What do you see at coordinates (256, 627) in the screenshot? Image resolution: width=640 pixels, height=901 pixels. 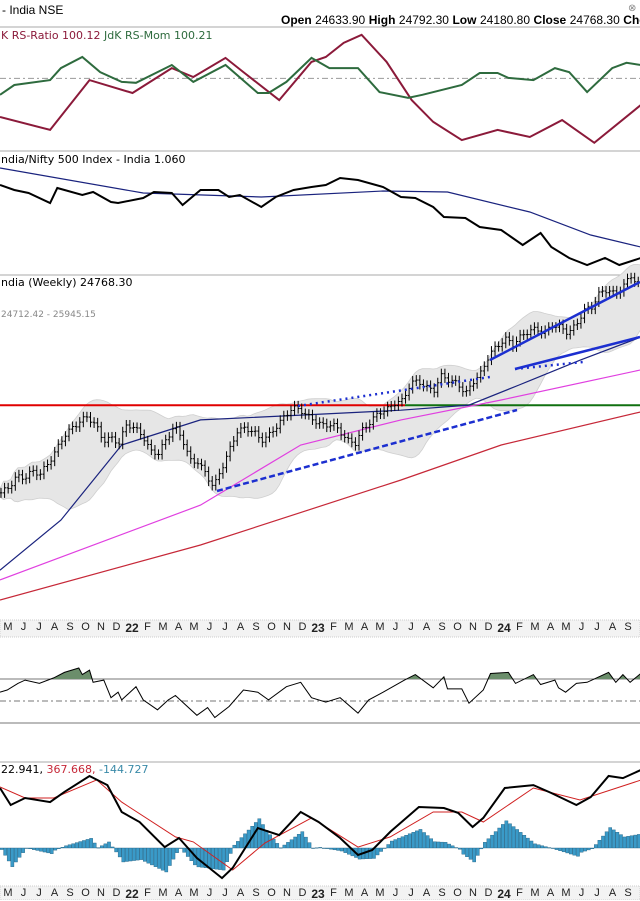 I see `axis-month-label: S` at bounding box center [256, 627].